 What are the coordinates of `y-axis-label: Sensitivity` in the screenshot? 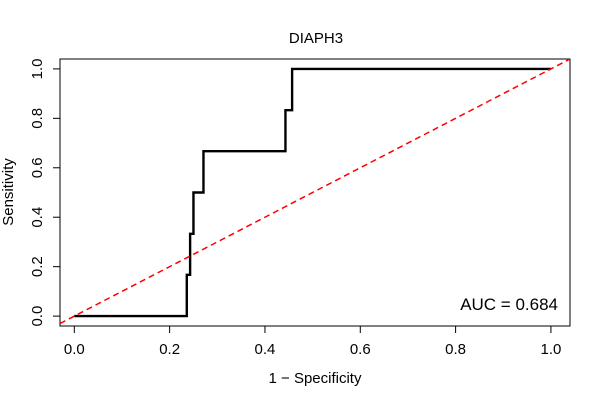 It's located at (8, 192).